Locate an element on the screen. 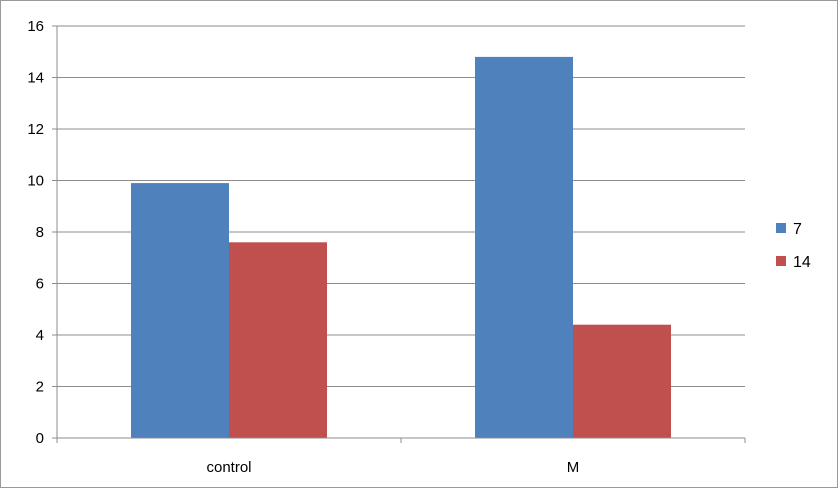 The image size is (838, 492). y-tick-labels: 0 2 4 6 8 10 12 14 16 is located at coordinates (35, 232).